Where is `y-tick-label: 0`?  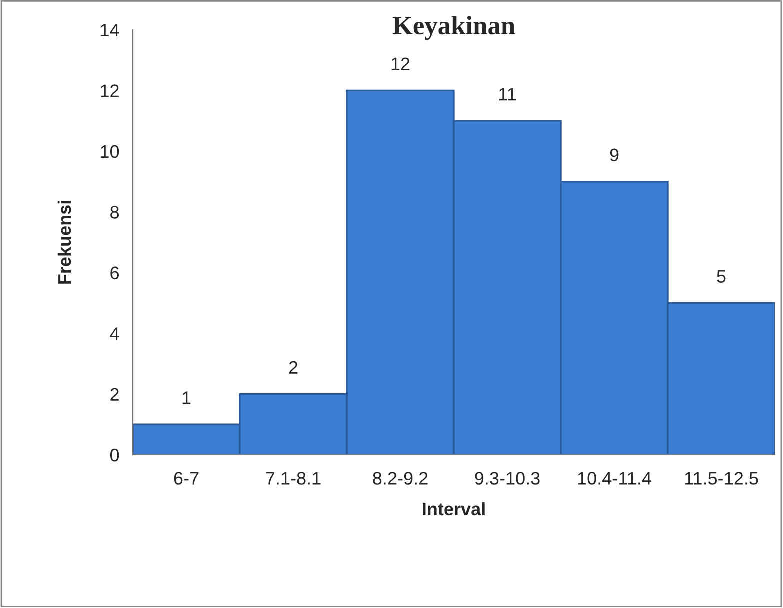 y-tick-label: 0 is located at coordinates (115, 455).